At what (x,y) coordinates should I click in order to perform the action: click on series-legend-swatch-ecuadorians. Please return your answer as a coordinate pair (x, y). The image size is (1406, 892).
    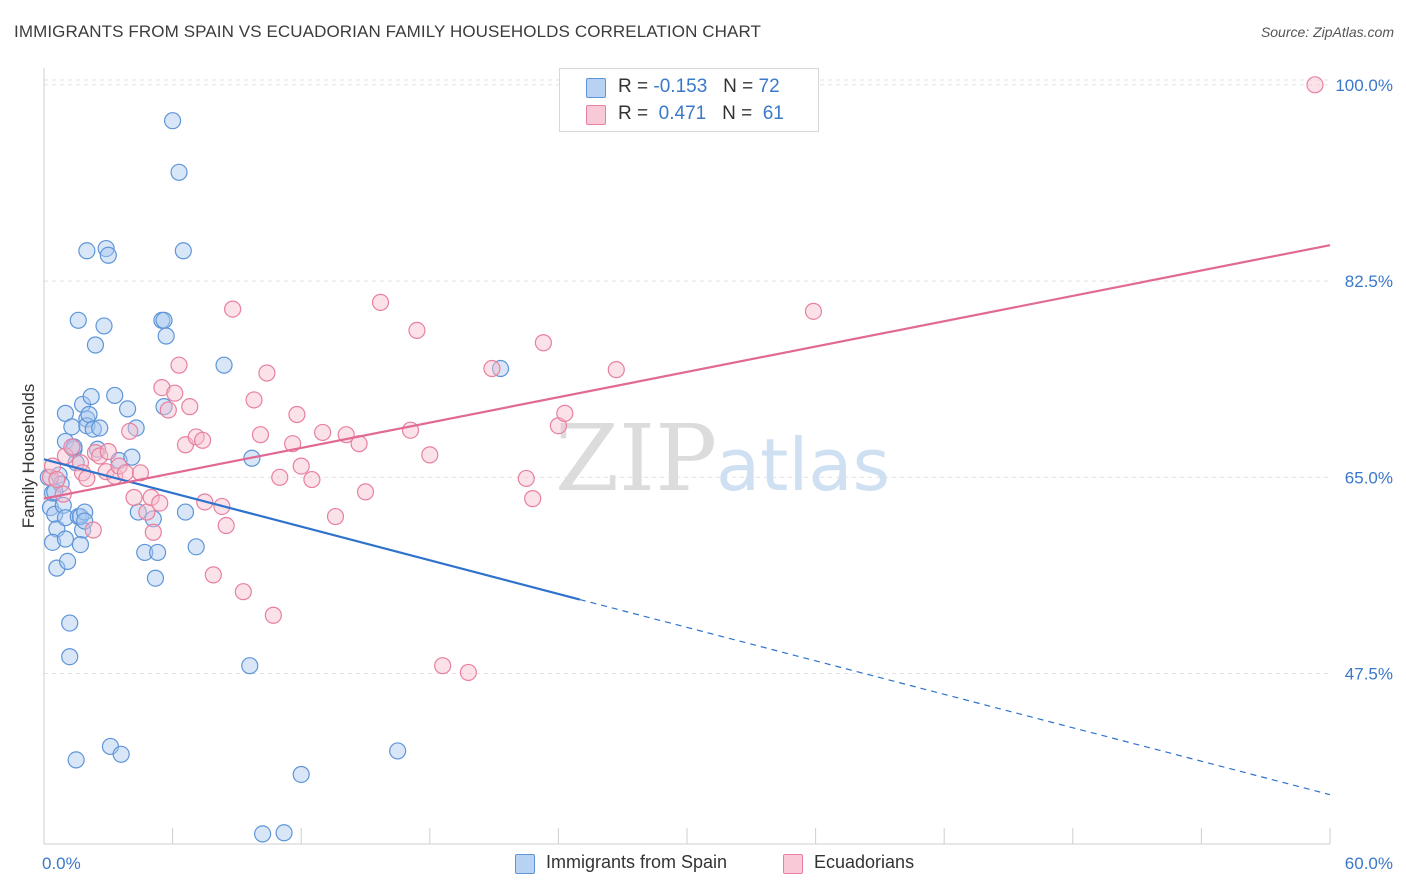
    Looking at the image, I should click on (793, 864).